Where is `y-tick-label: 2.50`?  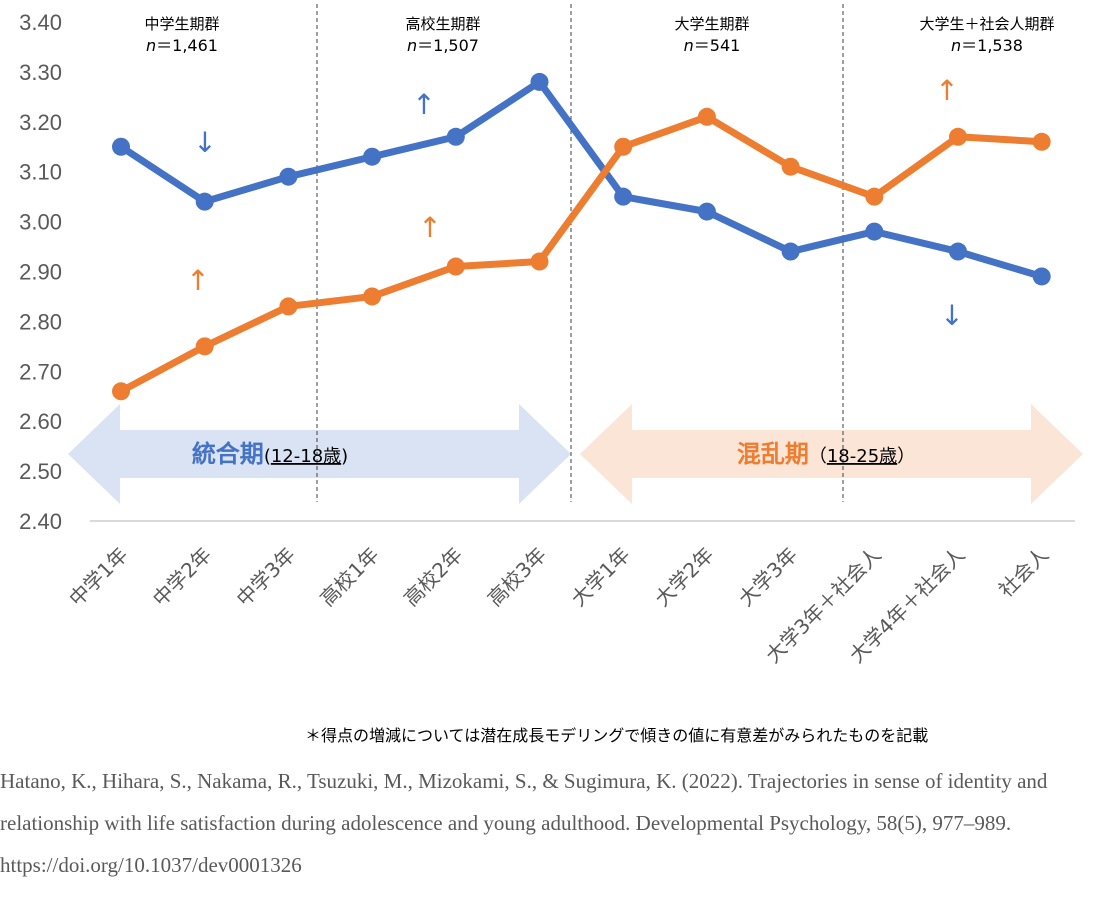
y-tick-label: 2.50 is located at coordinates (40, 471).